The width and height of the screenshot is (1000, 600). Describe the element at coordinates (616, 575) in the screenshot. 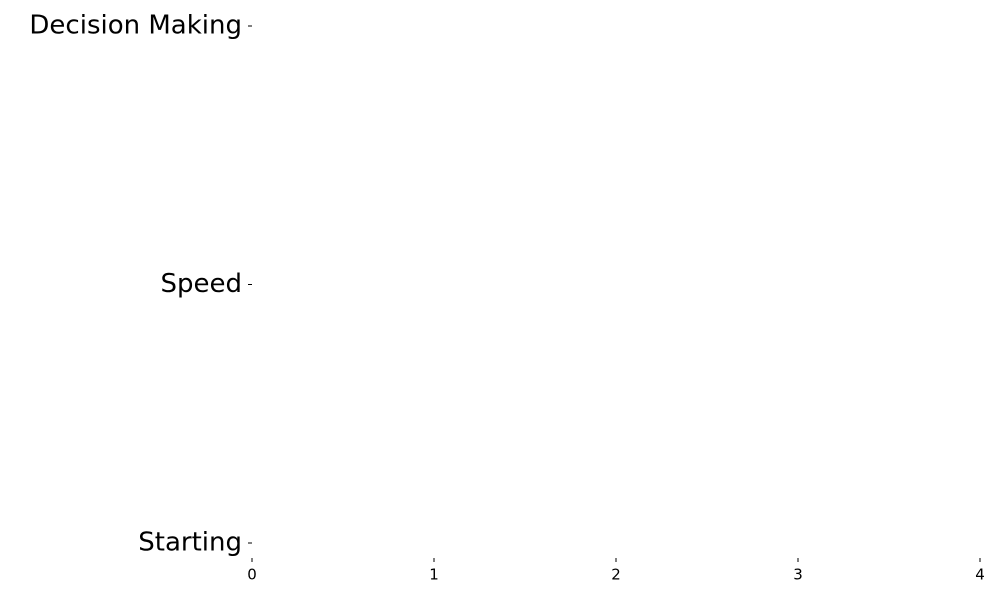

I see `x-tick-label: 2` at that location.